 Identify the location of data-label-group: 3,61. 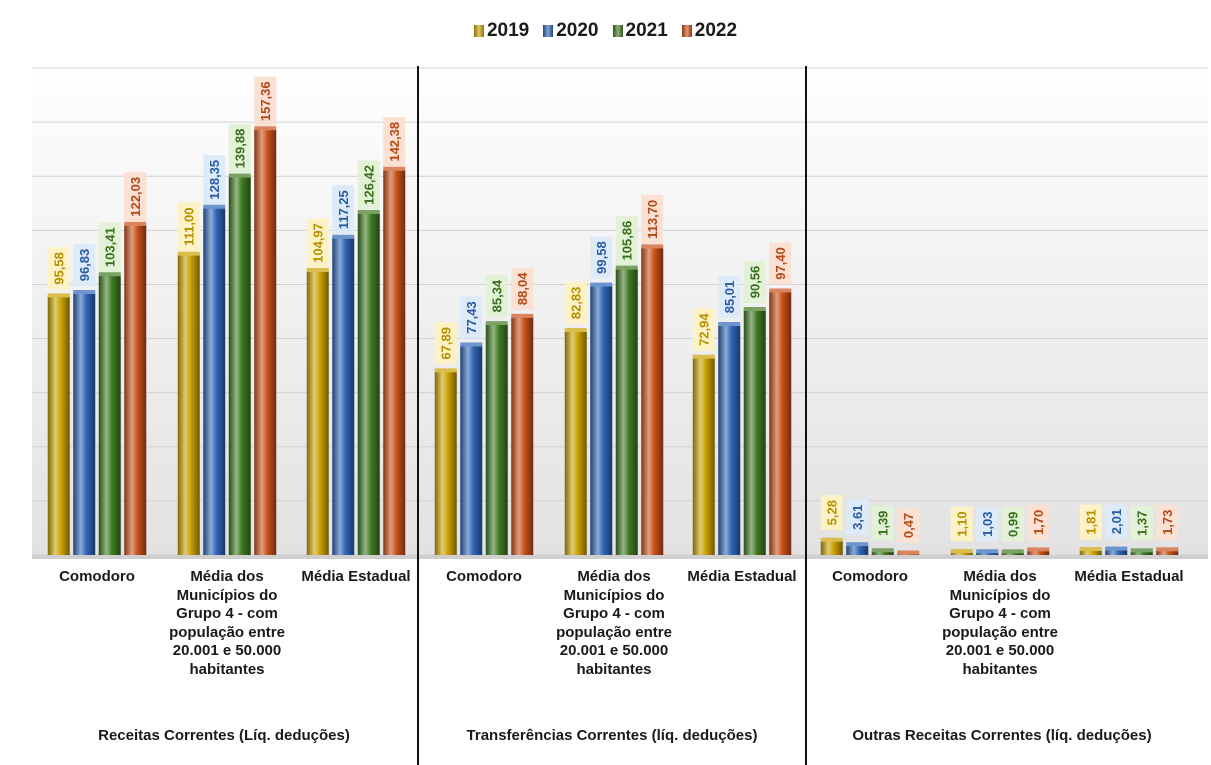
(857, 517).